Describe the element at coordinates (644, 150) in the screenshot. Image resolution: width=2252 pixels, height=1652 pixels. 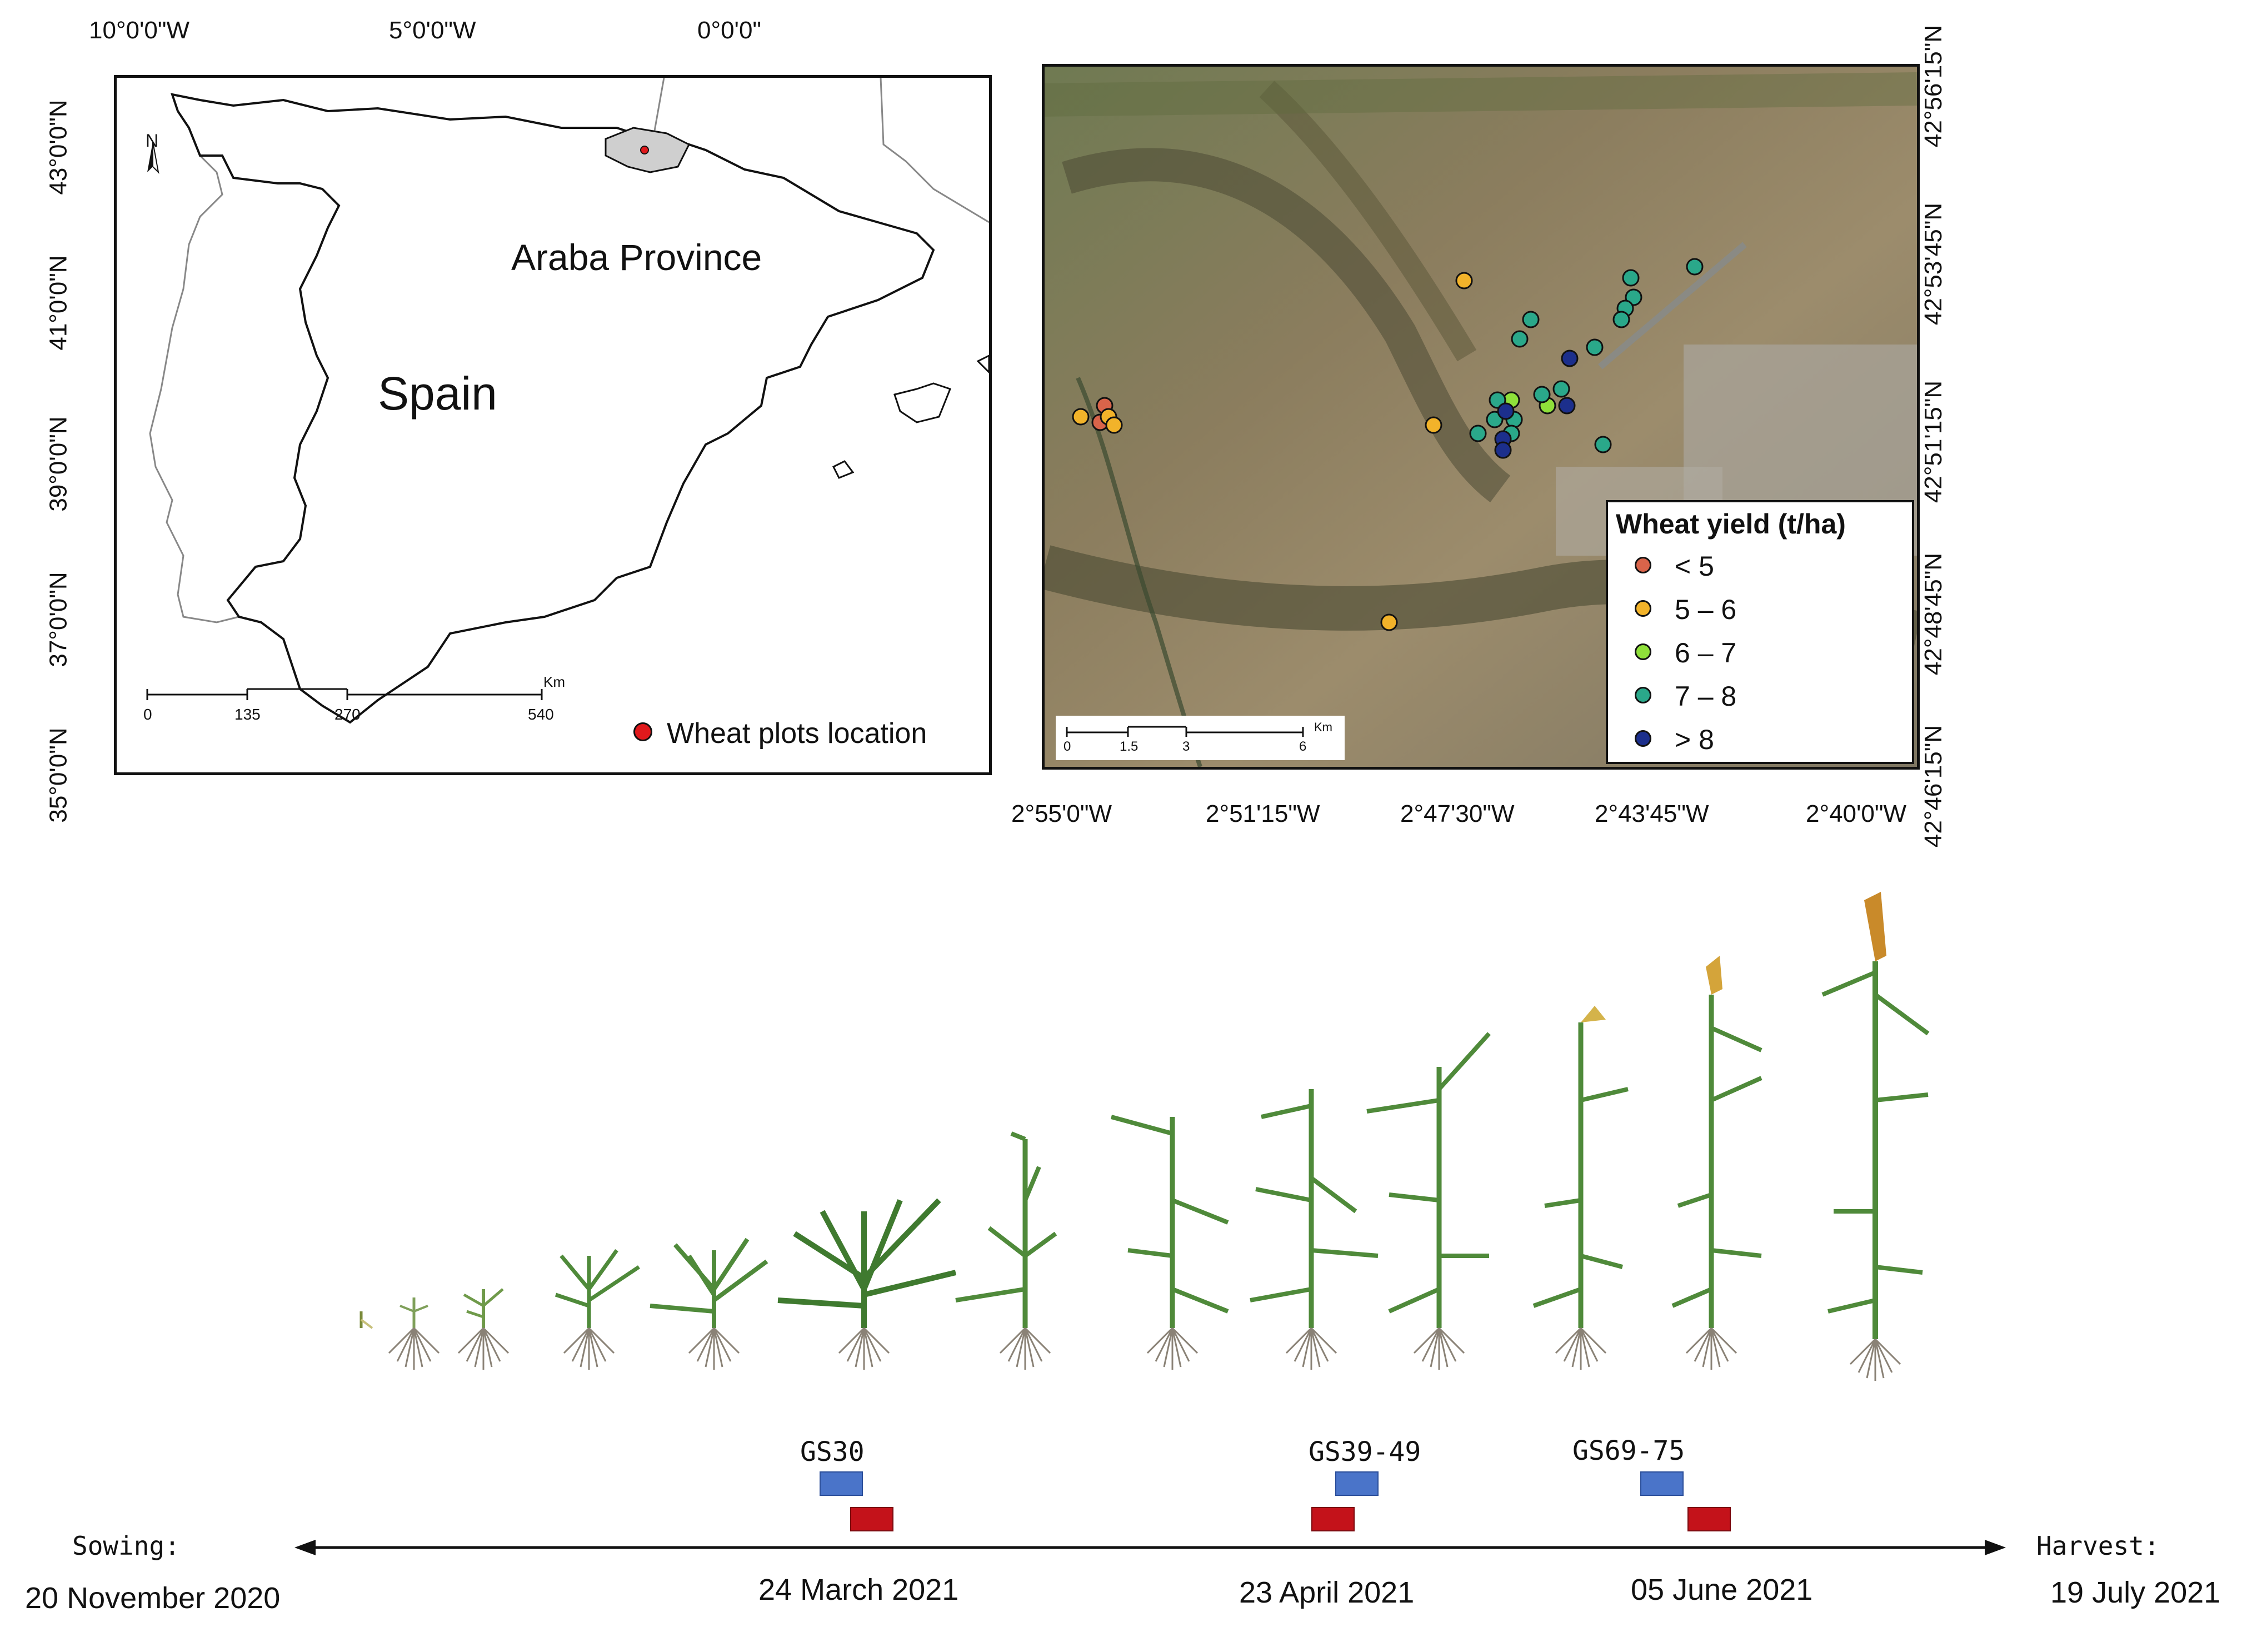
I see `araba-plot-marker` at that location.